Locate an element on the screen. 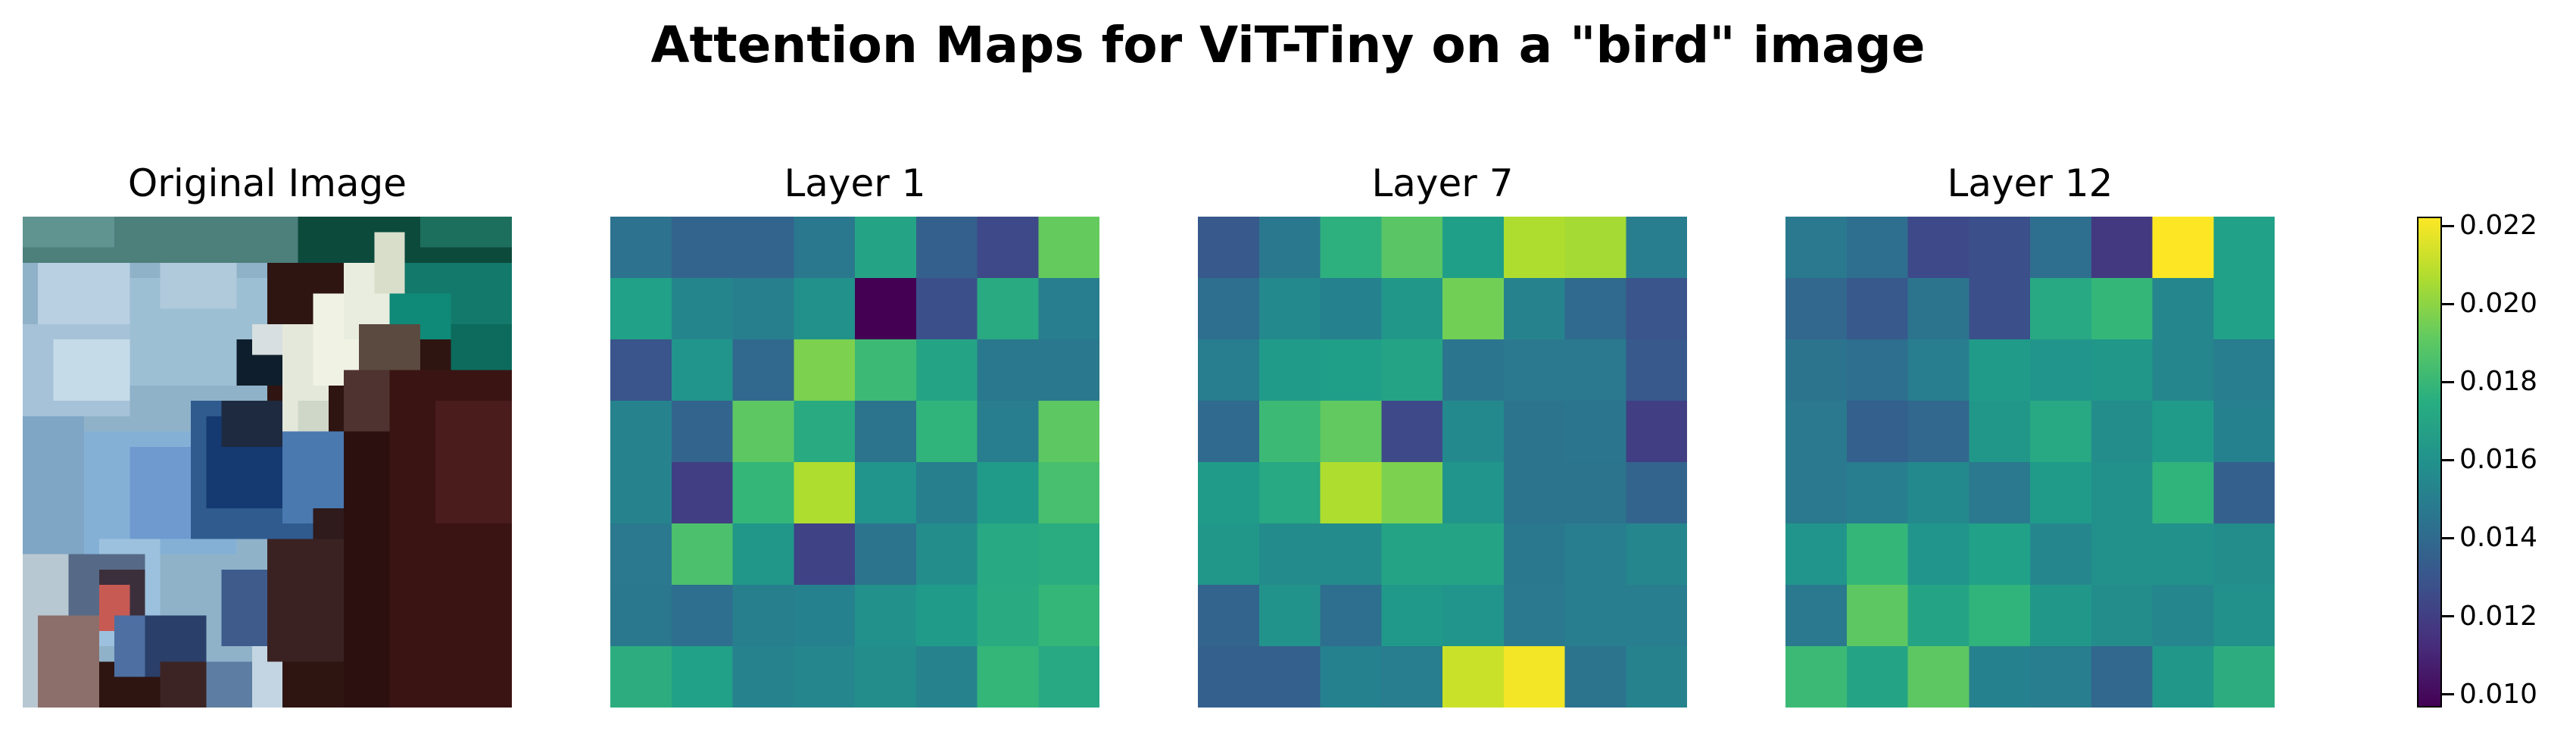  original-image-title: Original Image is located at coordinates (267, 183).